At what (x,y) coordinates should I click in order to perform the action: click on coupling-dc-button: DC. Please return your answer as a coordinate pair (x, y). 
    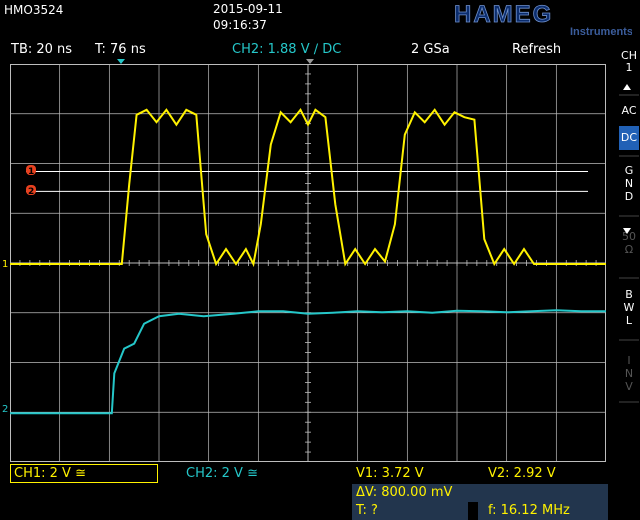
    Looking at the image, I should click on (629, 138).